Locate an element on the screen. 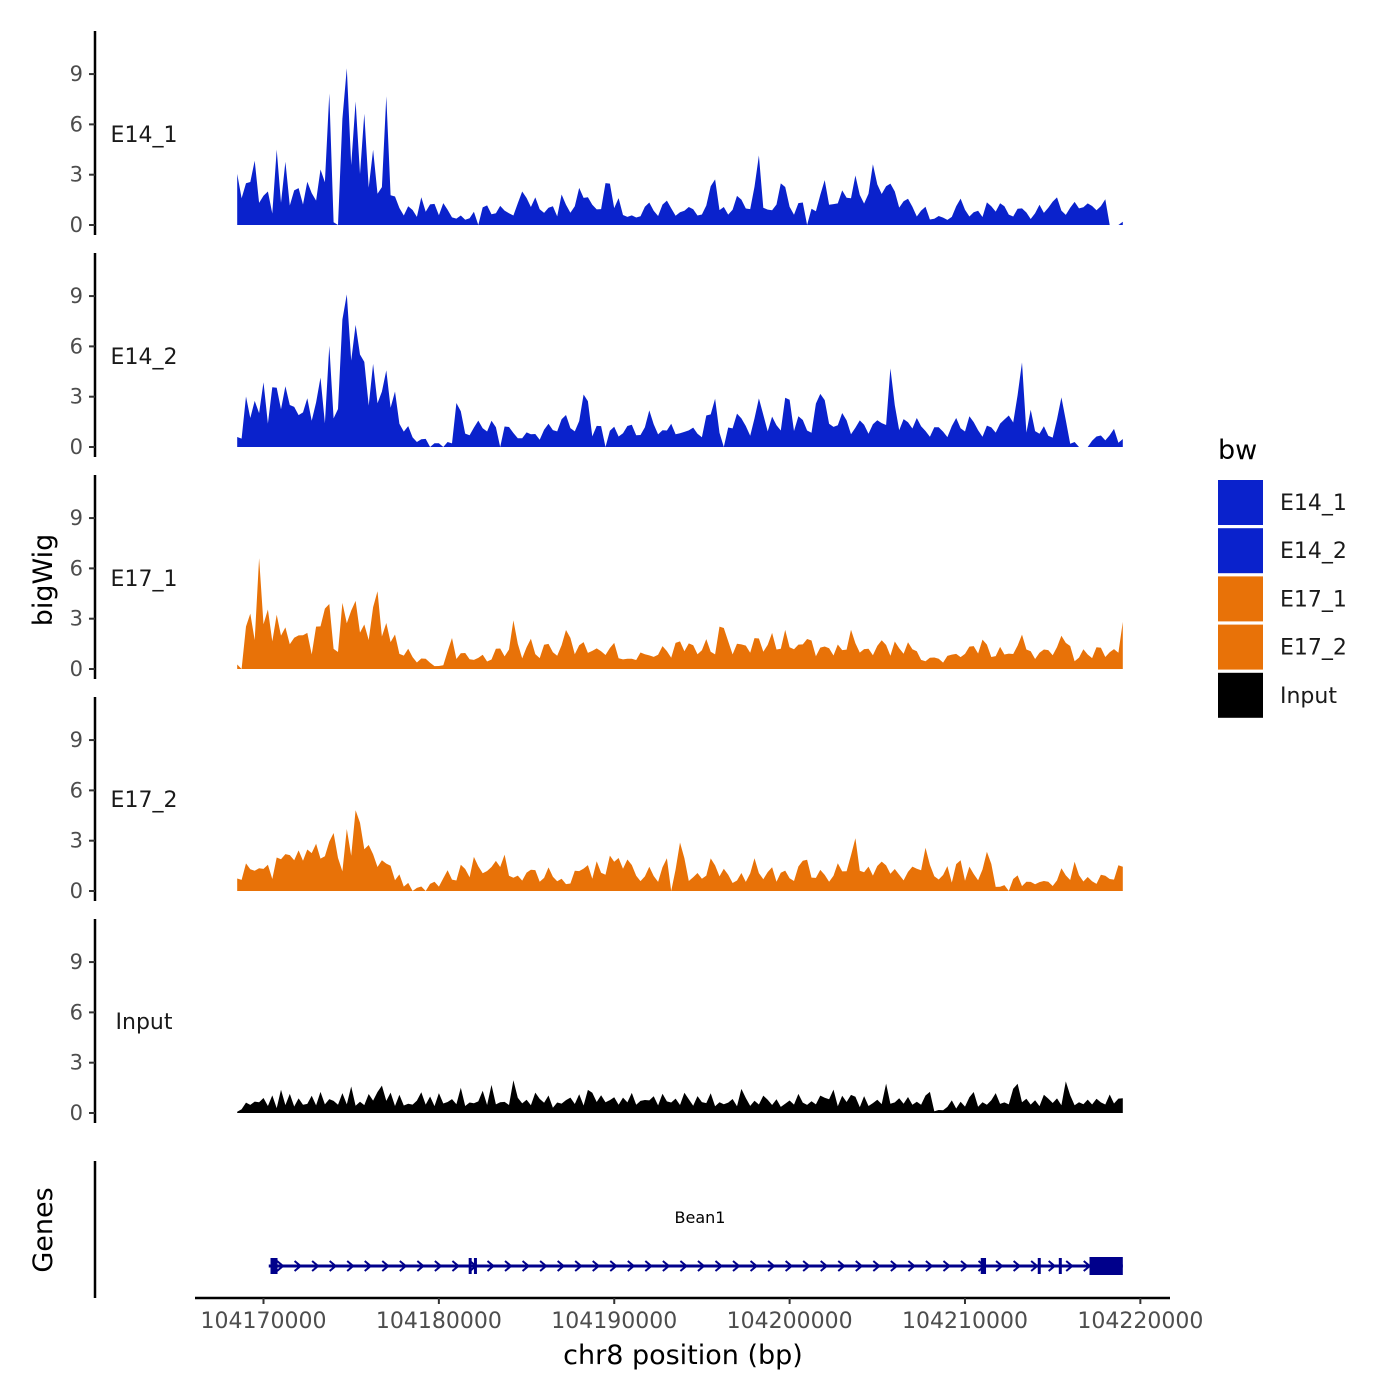  legend-title: bw is located at coordinates (1237, 450).